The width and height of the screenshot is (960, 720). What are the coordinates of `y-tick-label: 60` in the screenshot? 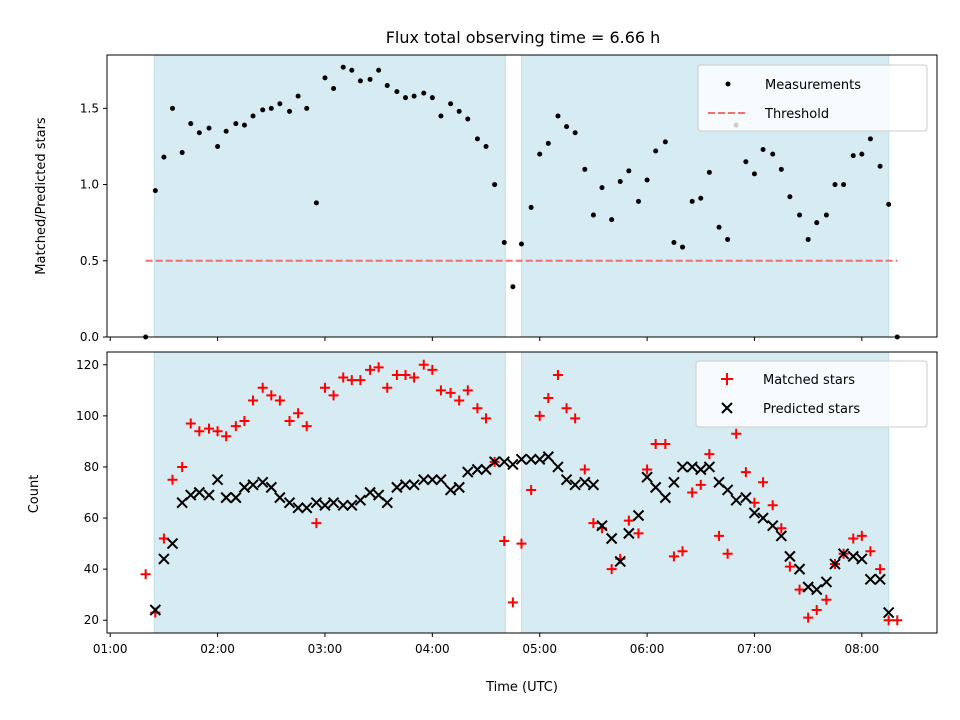 It's located at (91, 518).